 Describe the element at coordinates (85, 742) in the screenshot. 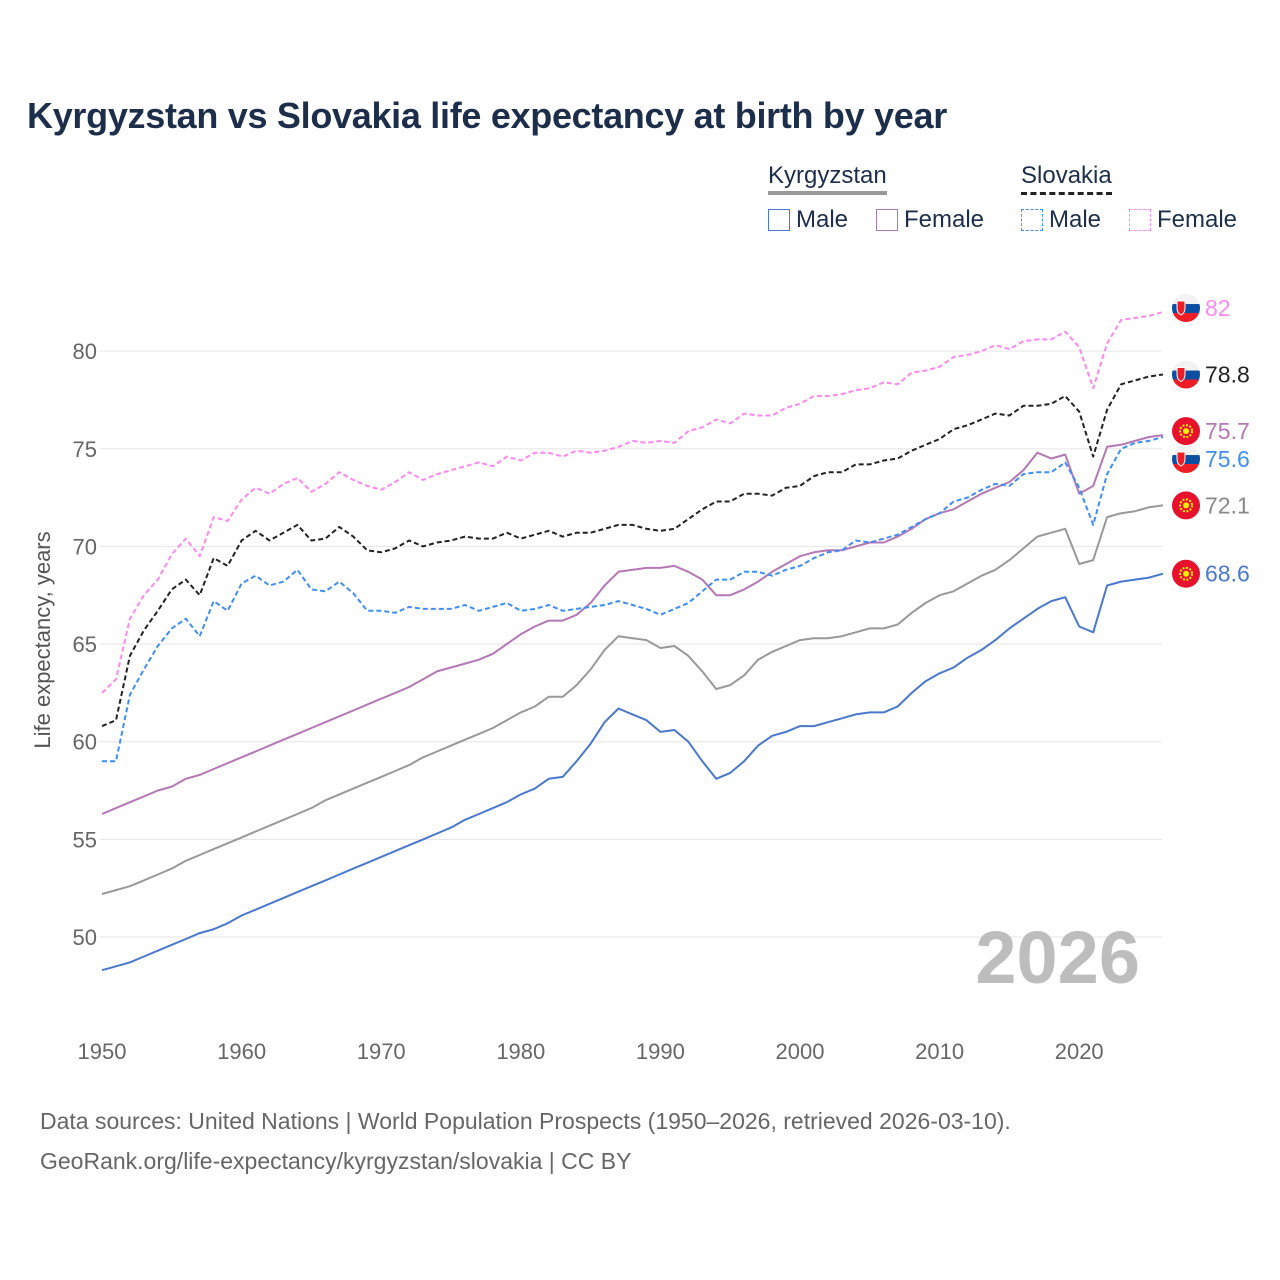

I see `y-tick-label: 60` at that location.